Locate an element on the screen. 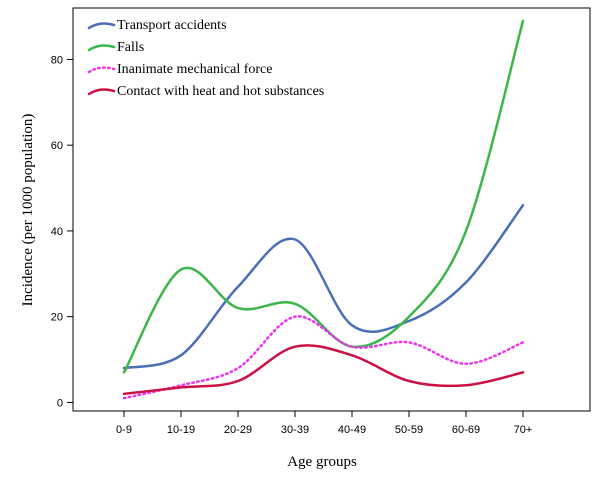  x-tick-label: 40-49 is located at coordinates (352, 430).